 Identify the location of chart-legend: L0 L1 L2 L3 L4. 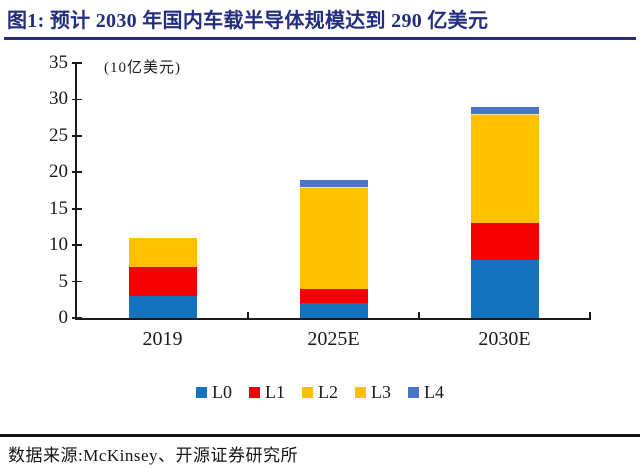
(320, 392).